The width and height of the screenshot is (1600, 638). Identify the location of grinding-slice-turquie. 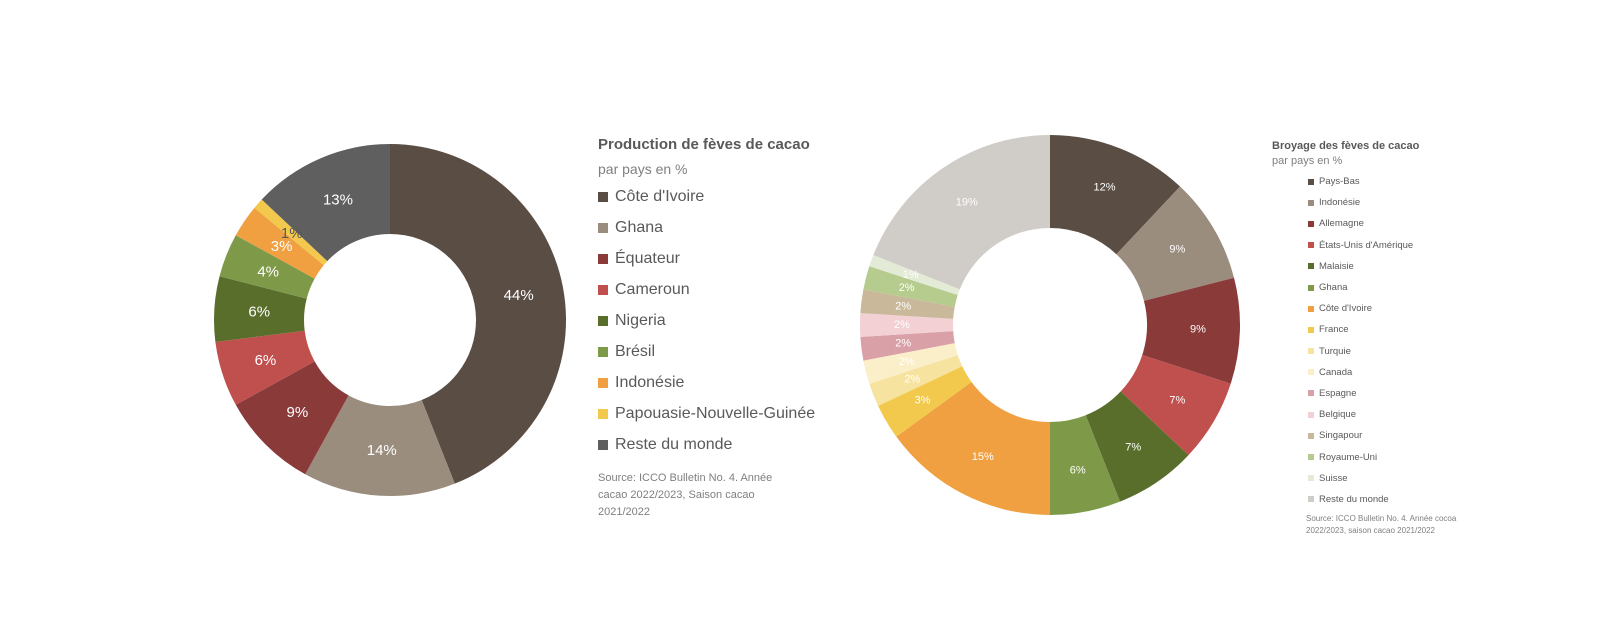
(916, 380).